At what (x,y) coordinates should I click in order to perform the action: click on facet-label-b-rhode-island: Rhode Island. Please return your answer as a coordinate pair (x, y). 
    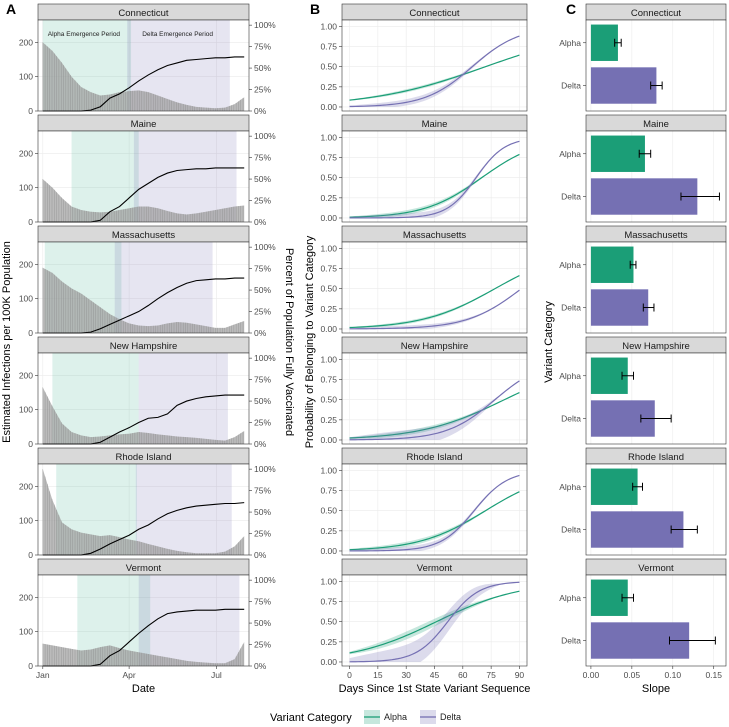
    Looking at the image, I should click on (435, 457).